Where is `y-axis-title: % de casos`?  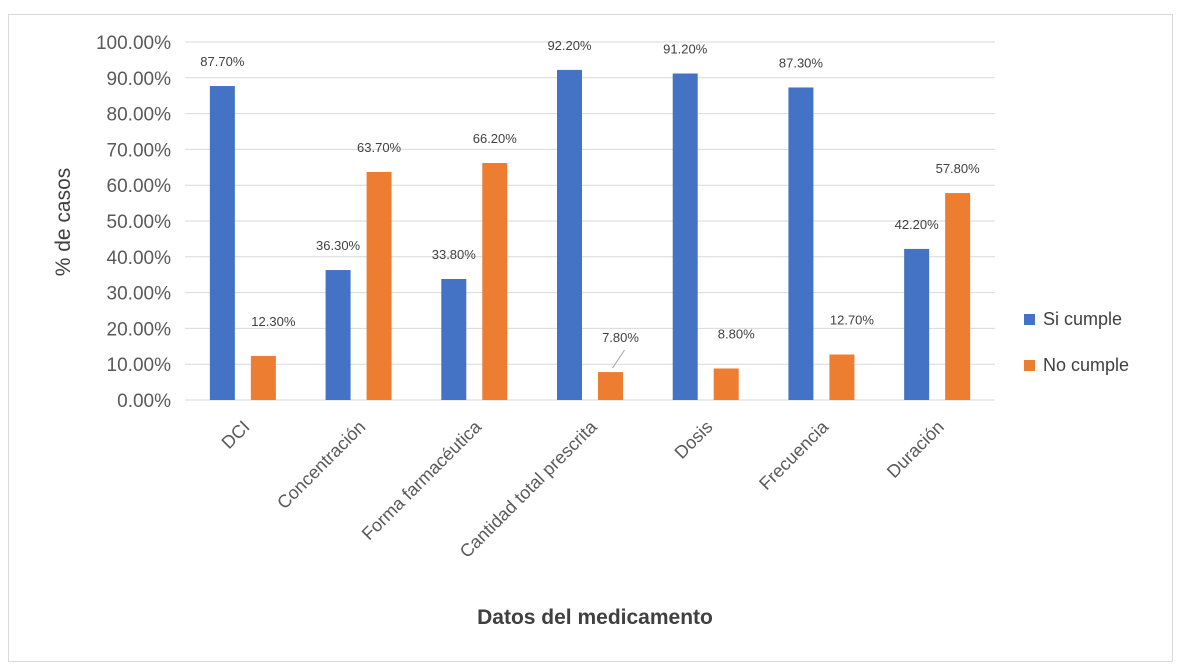
y-axis-title: % de casos is located at coordinates (63, 222).